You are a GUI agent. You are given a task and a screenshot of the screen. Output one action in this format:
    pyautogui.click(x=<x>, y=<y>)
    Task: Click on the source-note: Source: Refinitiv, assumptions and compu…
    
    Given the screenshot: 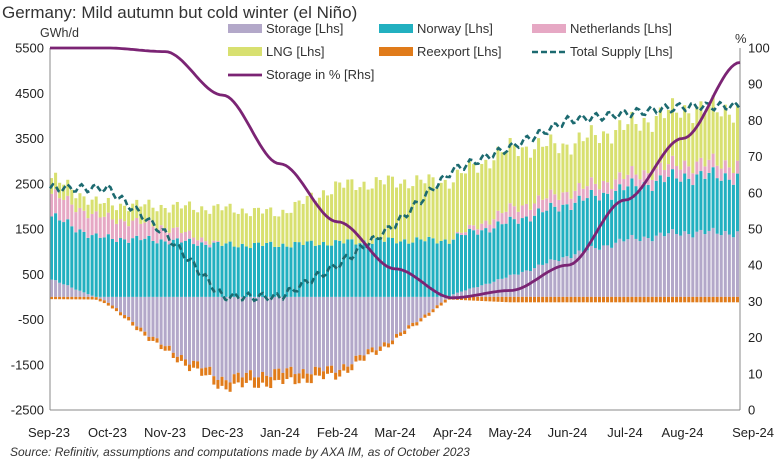 What is the action you would take?
    pyautogui.click(x=240, y=452)
    